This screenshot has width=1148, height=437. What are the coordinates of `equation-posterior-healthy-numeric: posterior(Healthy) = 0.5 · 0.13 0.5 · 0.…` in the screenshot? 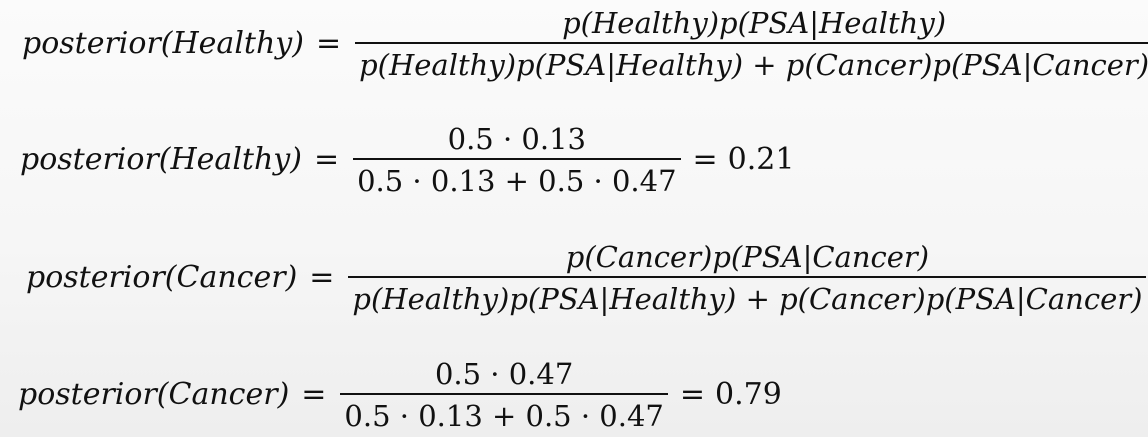 It's located at (407, 160).